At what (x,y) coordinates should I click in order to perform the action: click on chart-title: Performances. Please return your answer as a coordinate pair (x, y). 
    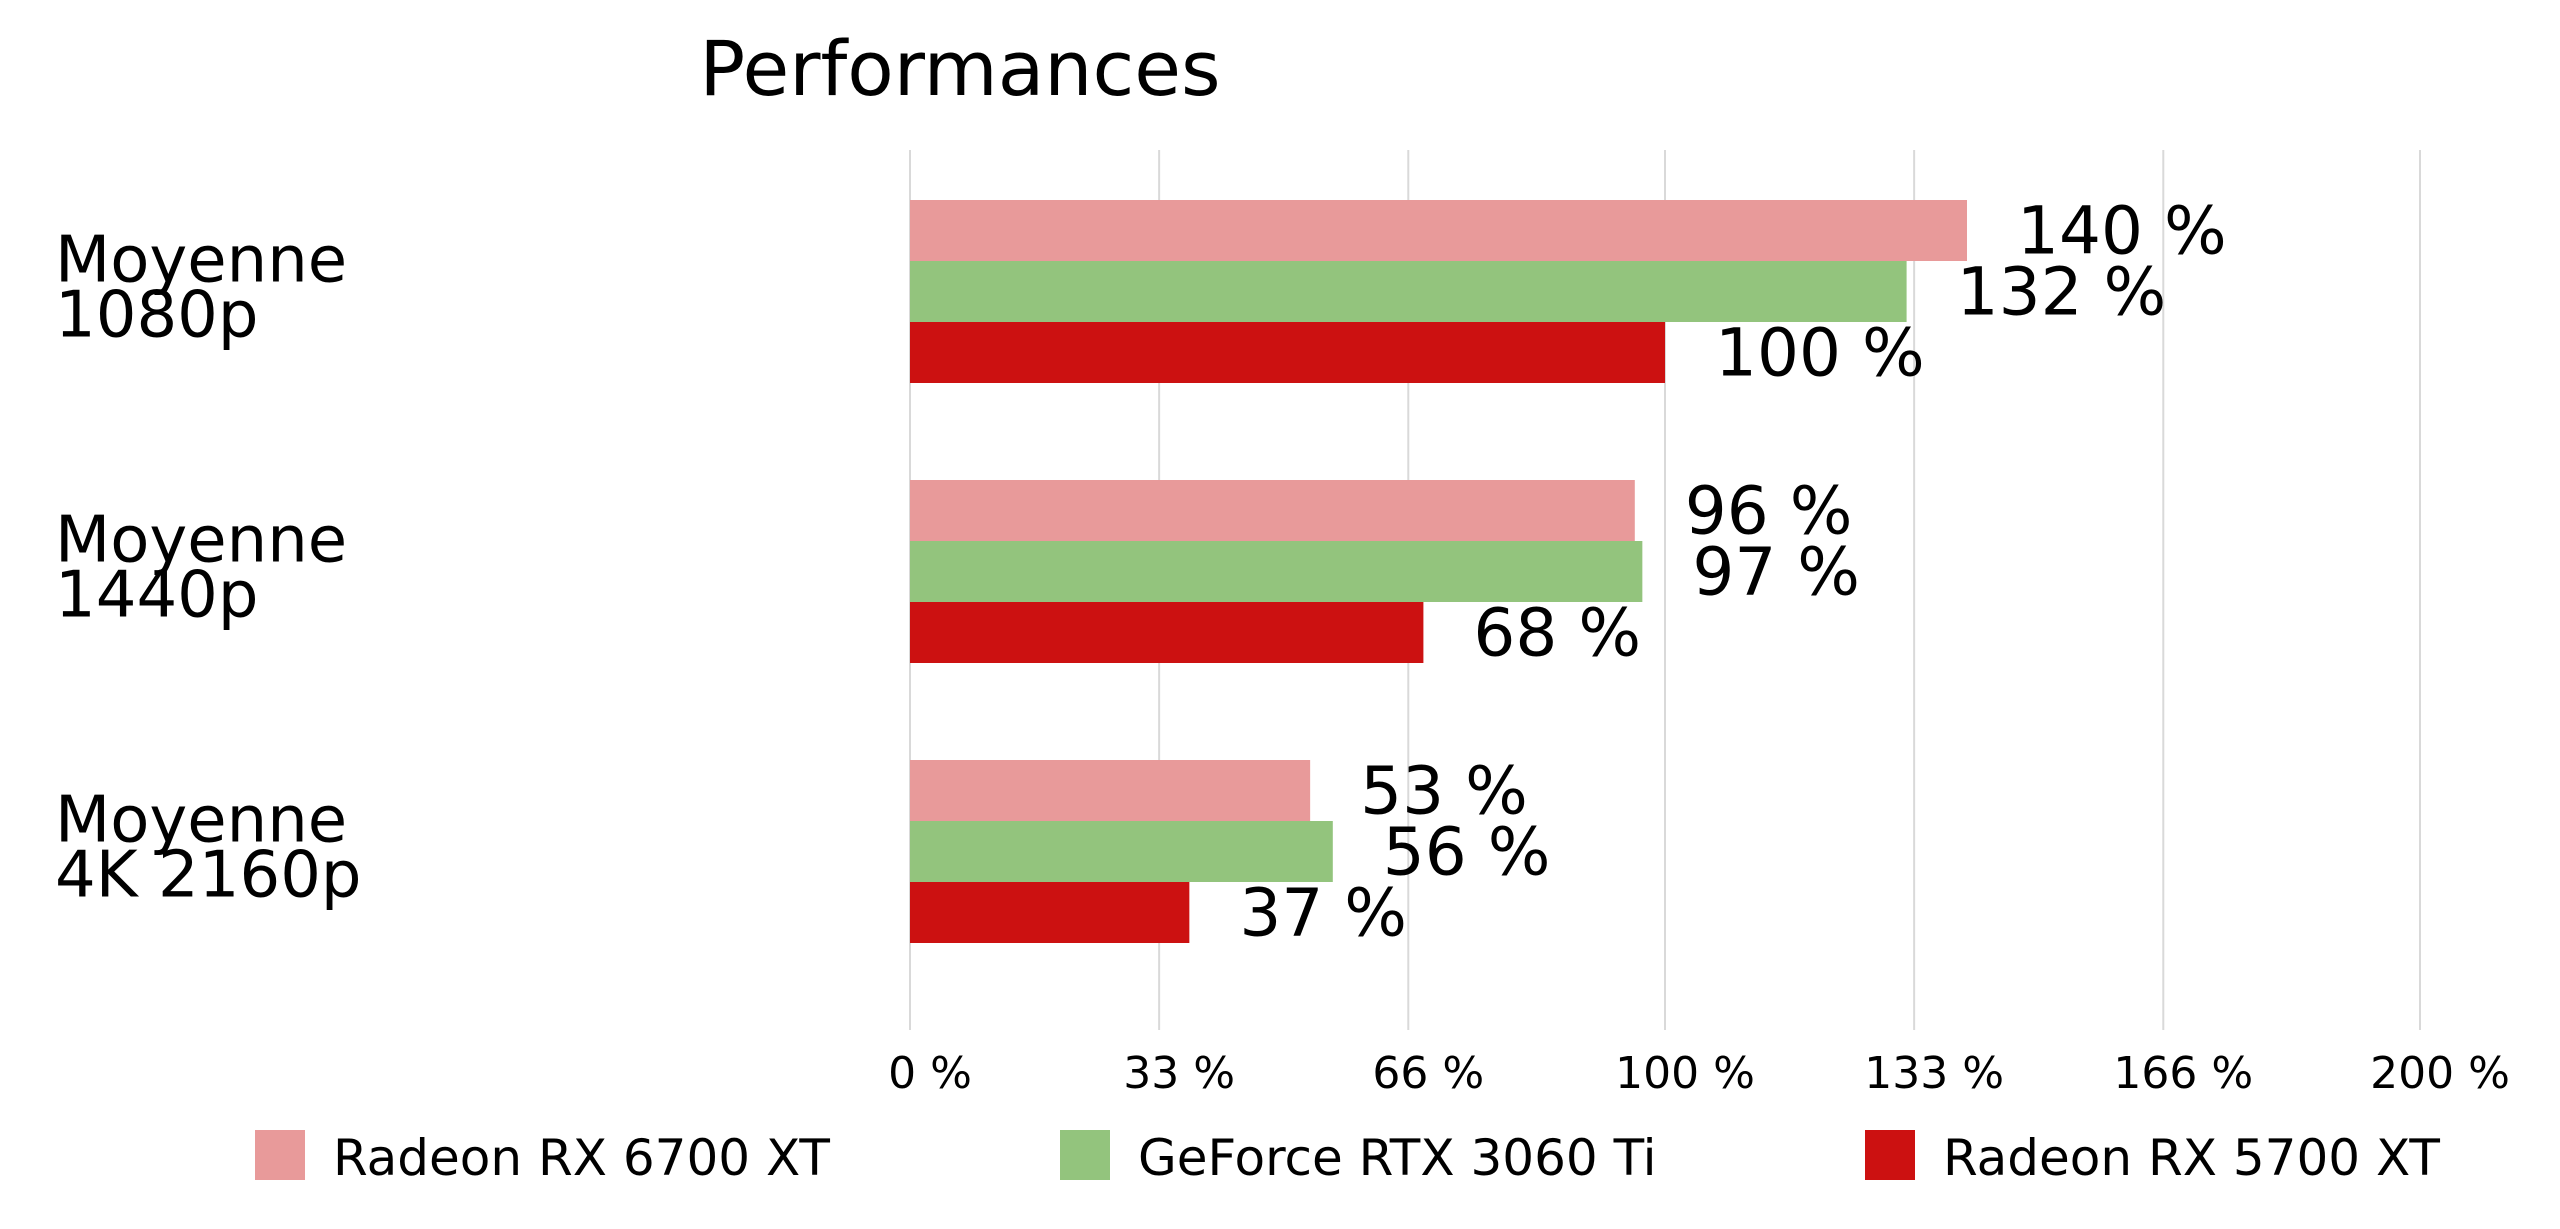
    Looking at the image, I should click on (959, 68).